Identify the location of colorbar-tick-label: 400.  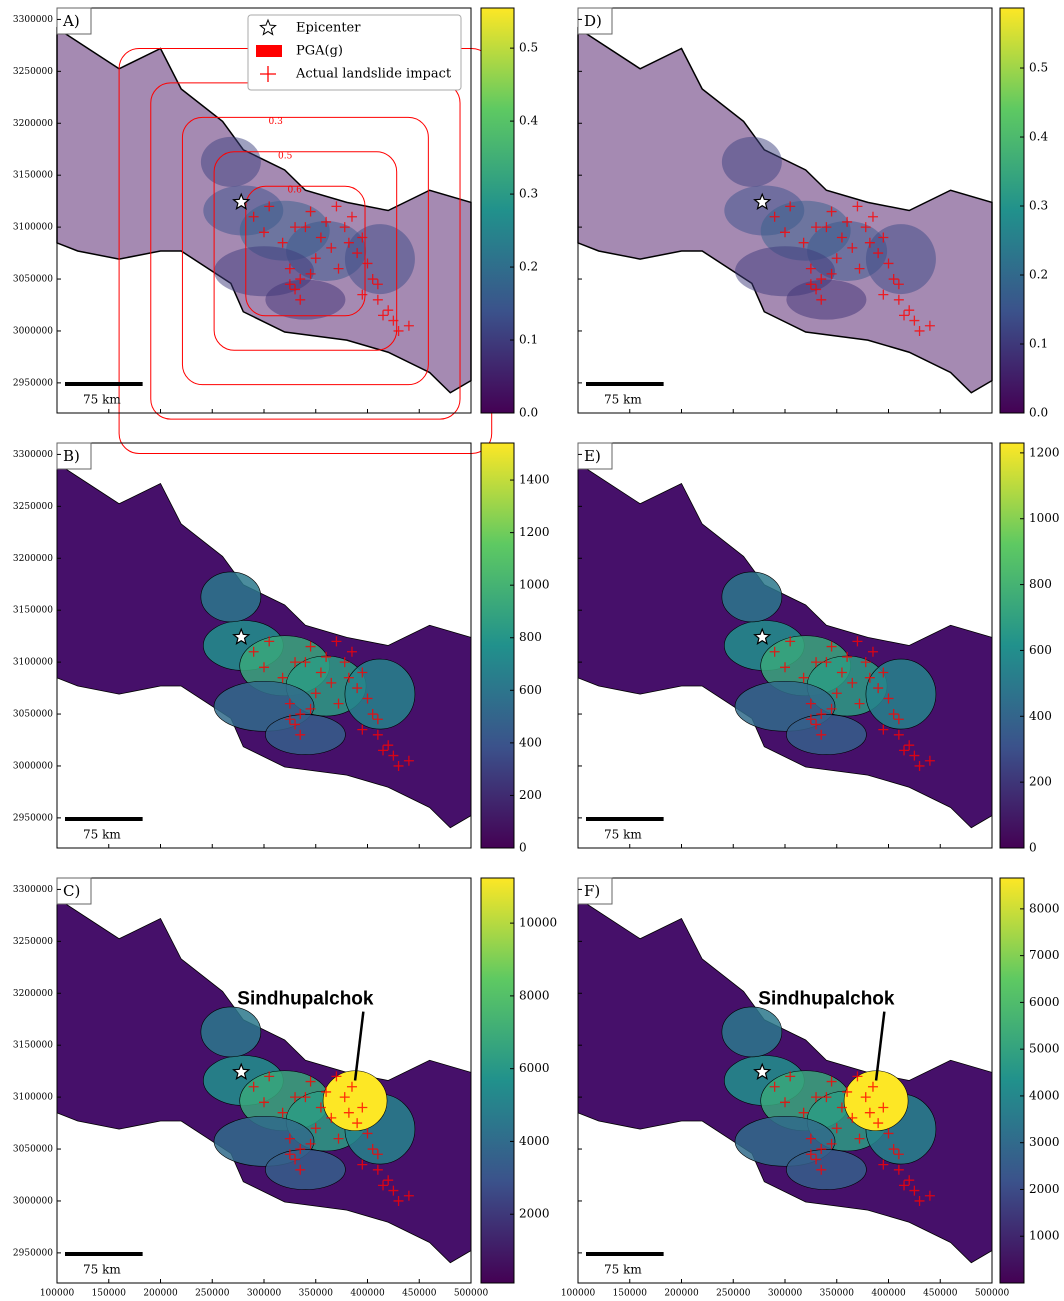
(530, 742).